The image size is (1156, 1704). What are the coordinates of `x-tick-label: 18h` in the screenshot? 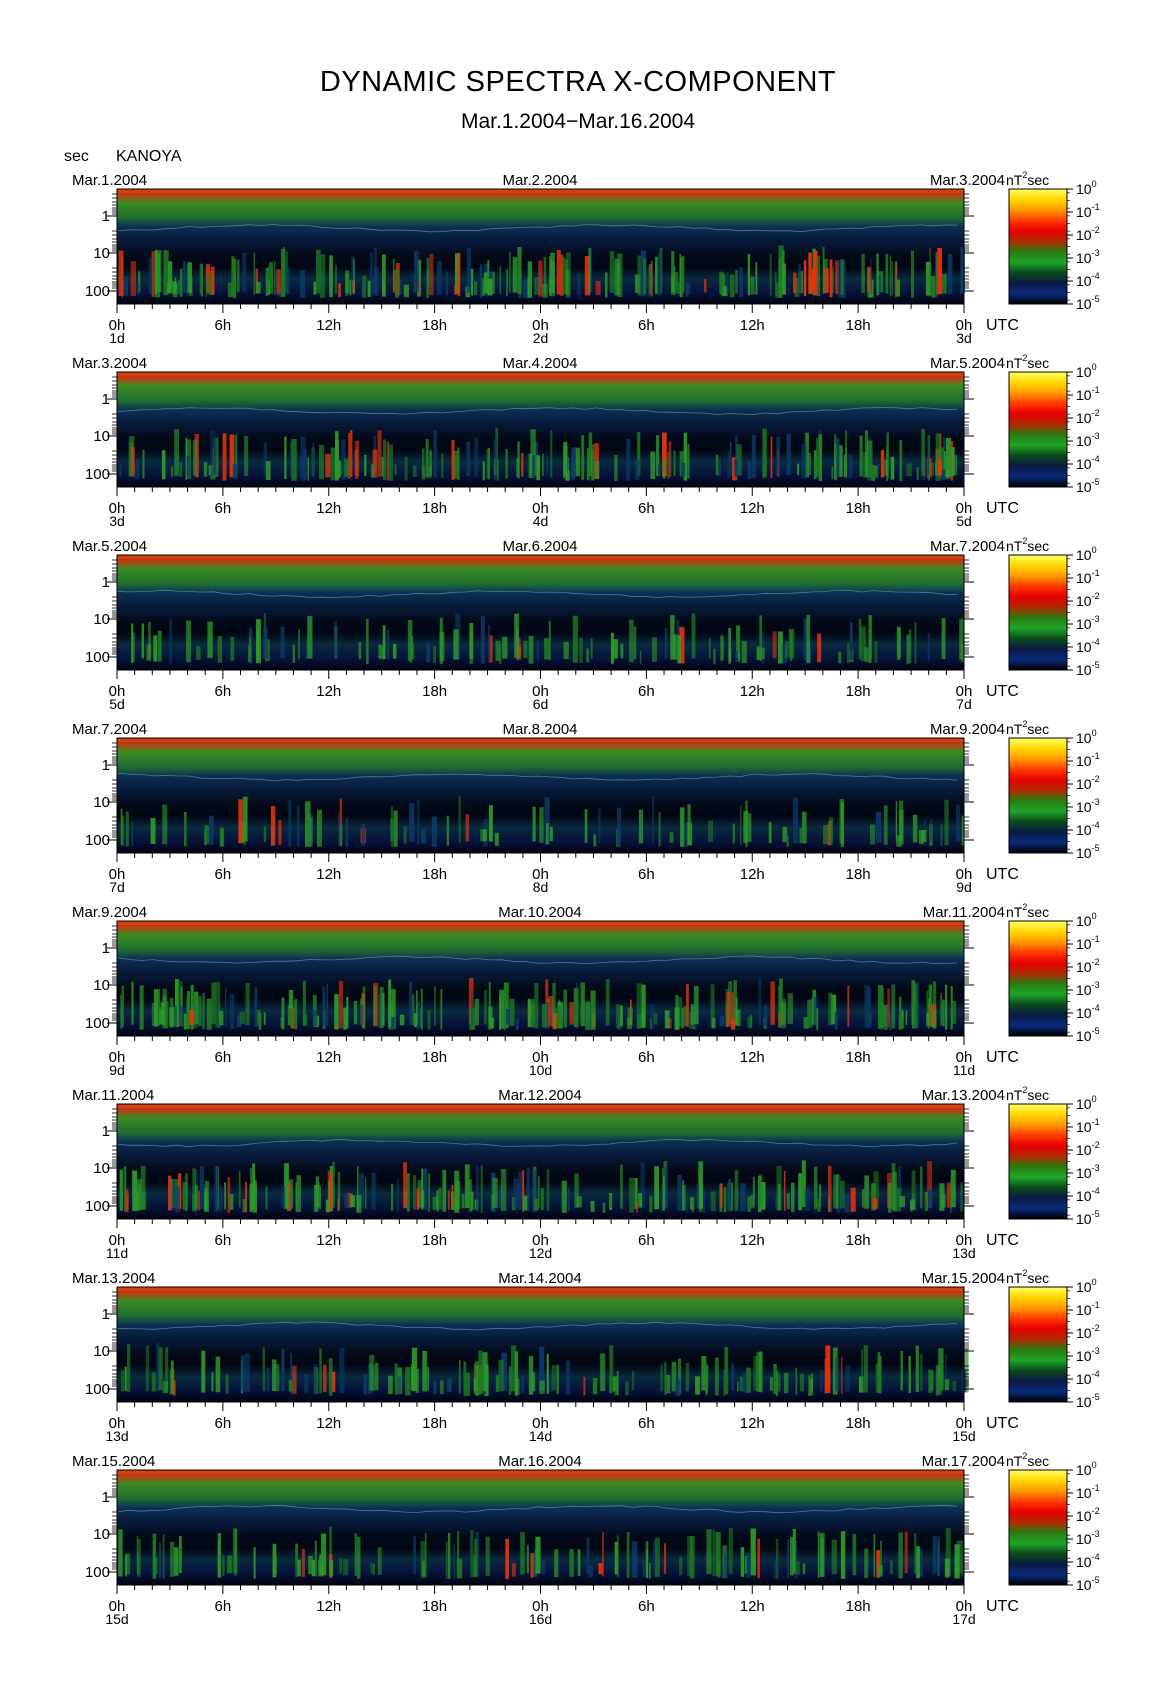 It's located at (434, 508).